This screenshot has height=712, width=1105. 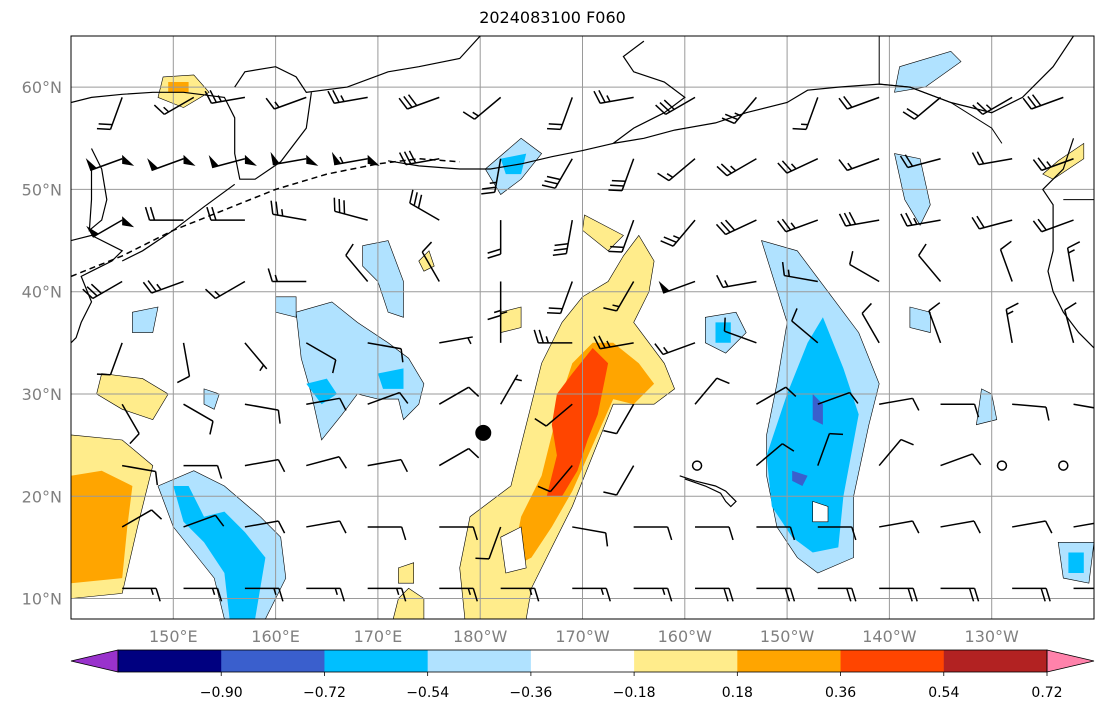 What do you see at coordinates (42, 394) in the screenshot?
I see `lat-tick-label: 30°N` at bounding box center [42, 394].